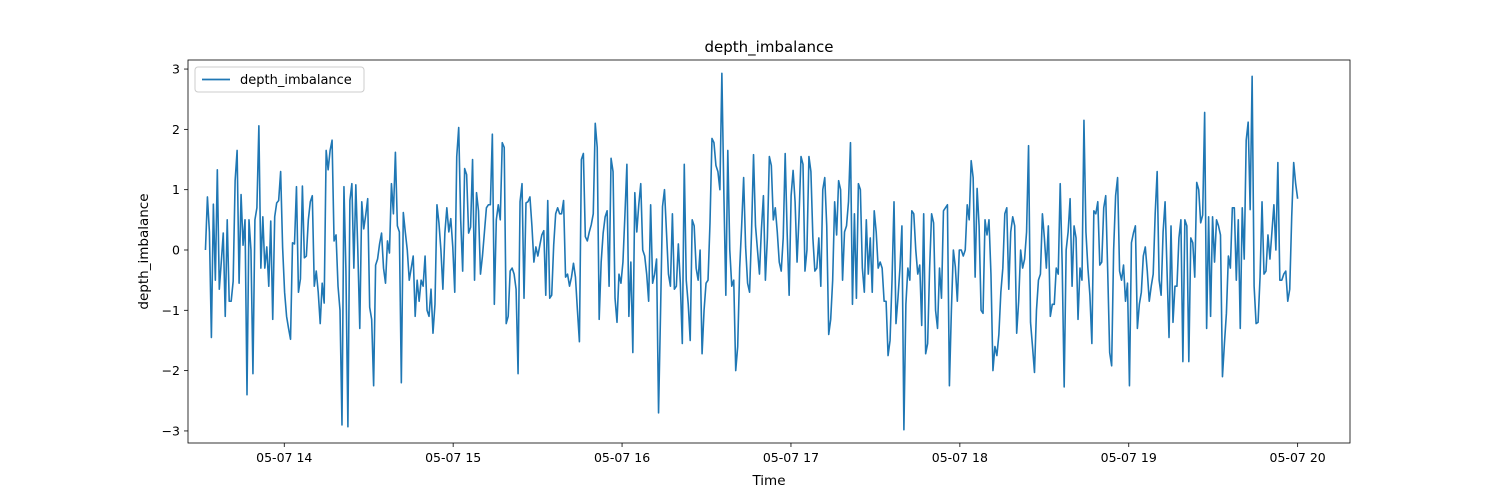  Describe the element at coordinates (176, 129) in the screenshot. I see `y-tick-label: 2` at that location.